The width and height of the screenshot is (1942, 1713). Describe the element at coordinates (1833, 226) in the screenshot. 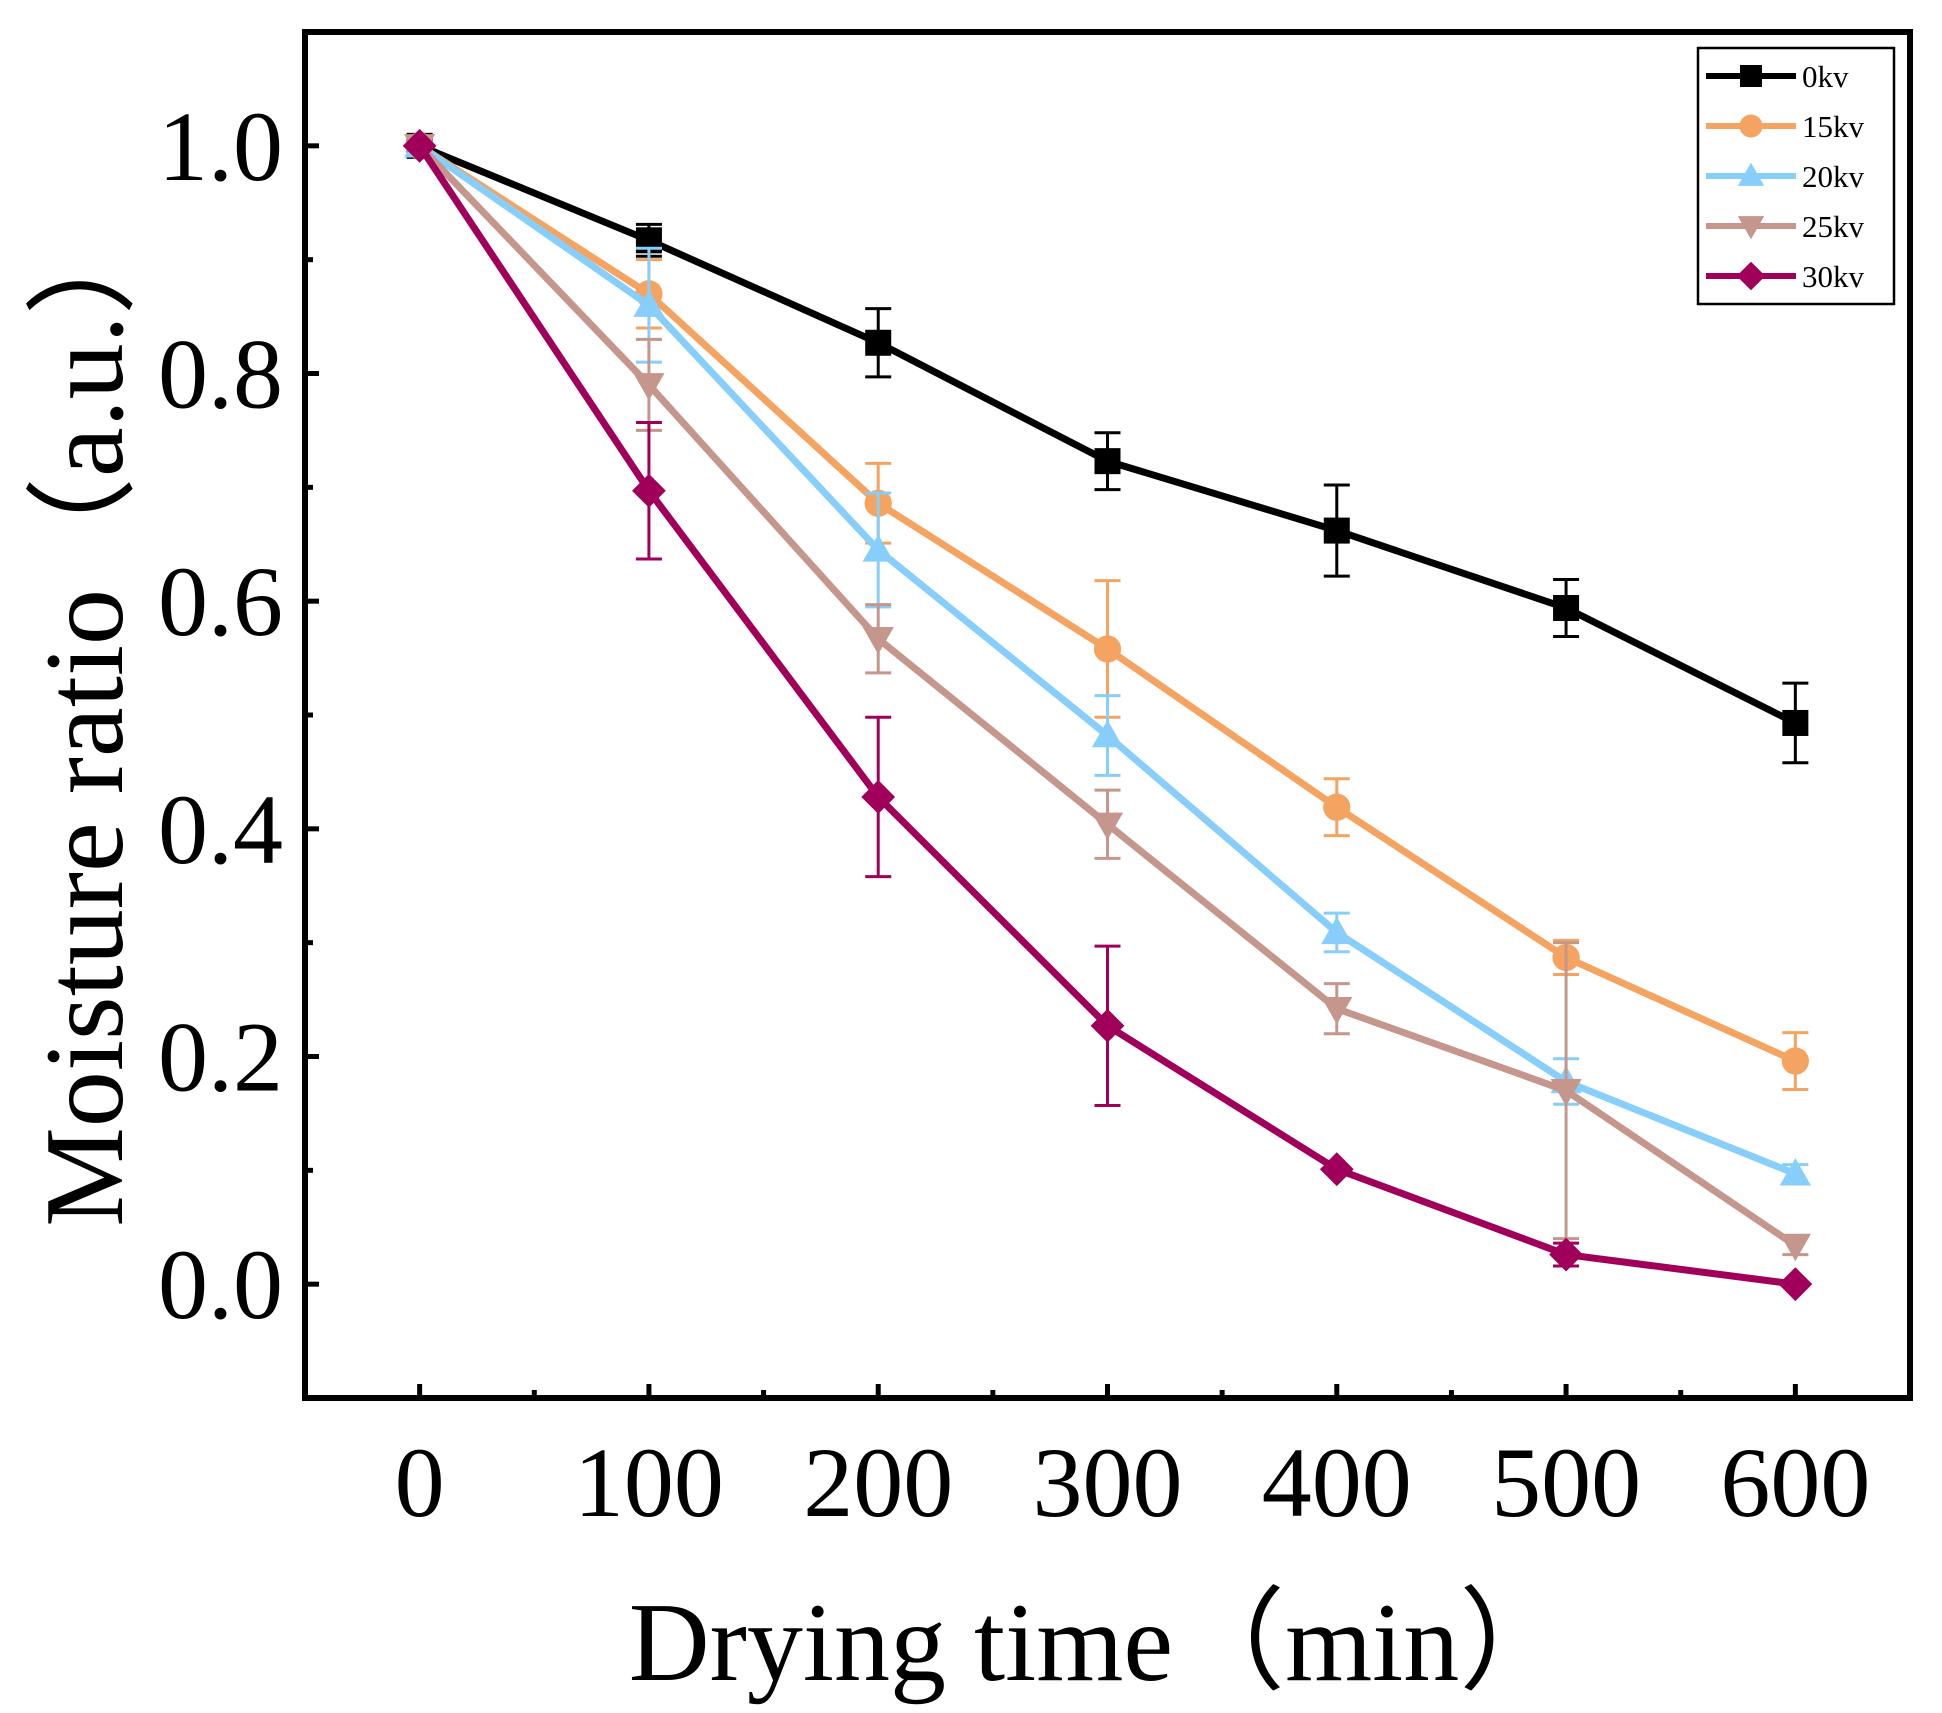

I see `legend-label: 25kv` at that location.